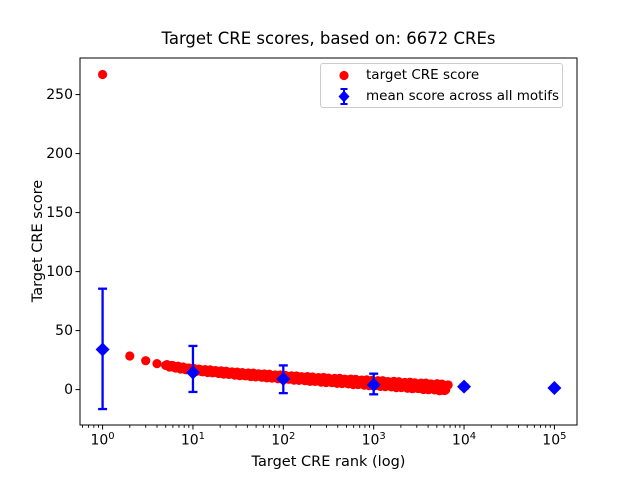 The width and height of the screenshot is (640, 480). I want to click on y-tick-label: 250, so click(59, 94).